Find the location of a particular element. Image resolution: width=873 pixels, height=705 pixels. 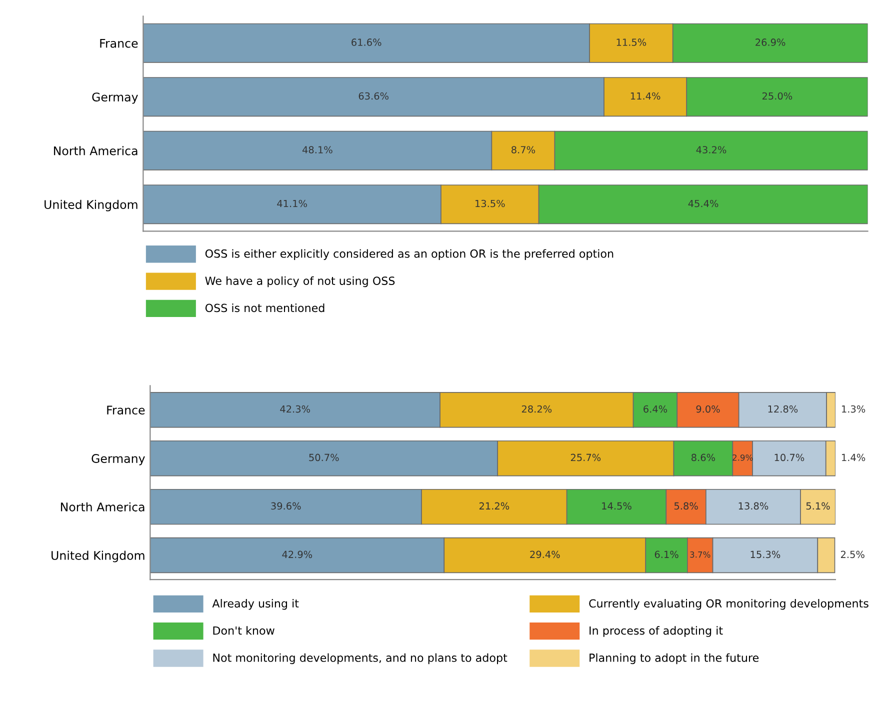

data-label: 6.1% is located at coordinates (666, 554).